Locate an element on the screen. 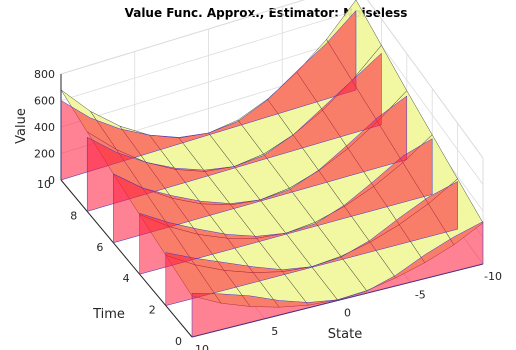 The width and height of the screenshot is (516, 350). y-tick-label: 4 is located at coordinates (126, 278).